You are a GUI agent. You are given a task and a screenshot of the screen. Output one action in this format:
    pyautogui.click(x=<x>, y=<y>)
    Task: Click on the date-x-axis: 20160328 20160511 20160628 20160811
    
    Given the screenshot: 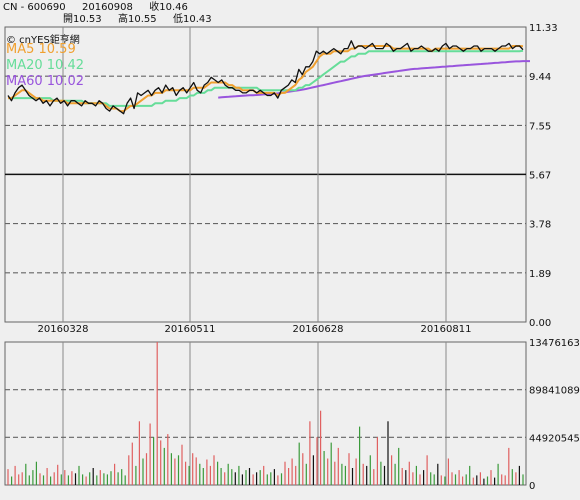 What is the action you would take?
    pyautogui.click(x=255, y=329)
    